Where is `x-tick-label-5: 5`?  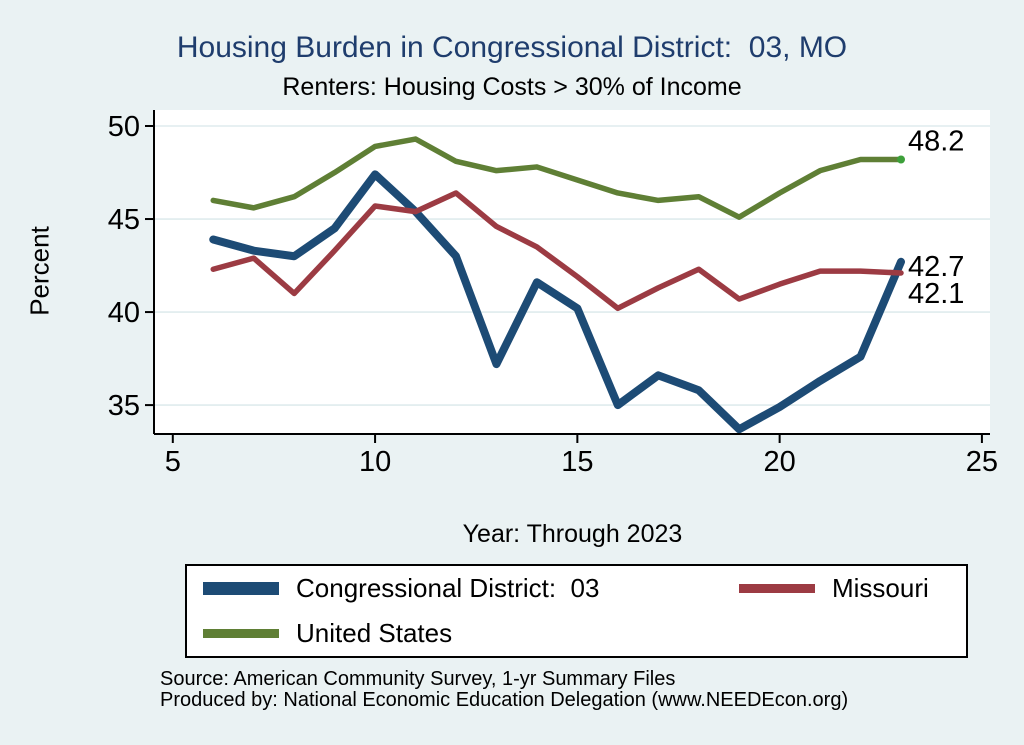
x-tick-label-5: 5 is located at coordinates (173, 462).